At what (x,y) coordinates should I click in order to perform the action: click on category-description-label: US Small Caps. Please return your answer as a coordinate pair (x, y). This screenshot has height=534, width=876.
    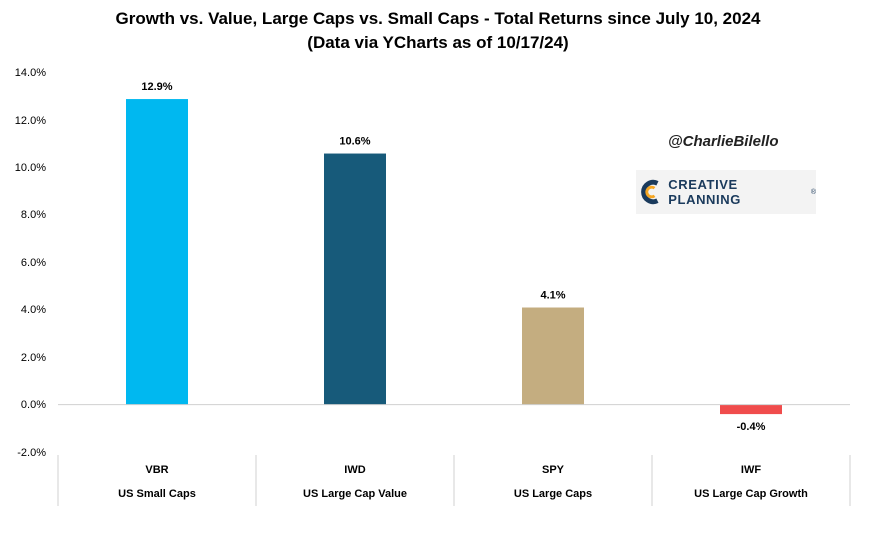
    Looking at the image, I should click on (157, 494).